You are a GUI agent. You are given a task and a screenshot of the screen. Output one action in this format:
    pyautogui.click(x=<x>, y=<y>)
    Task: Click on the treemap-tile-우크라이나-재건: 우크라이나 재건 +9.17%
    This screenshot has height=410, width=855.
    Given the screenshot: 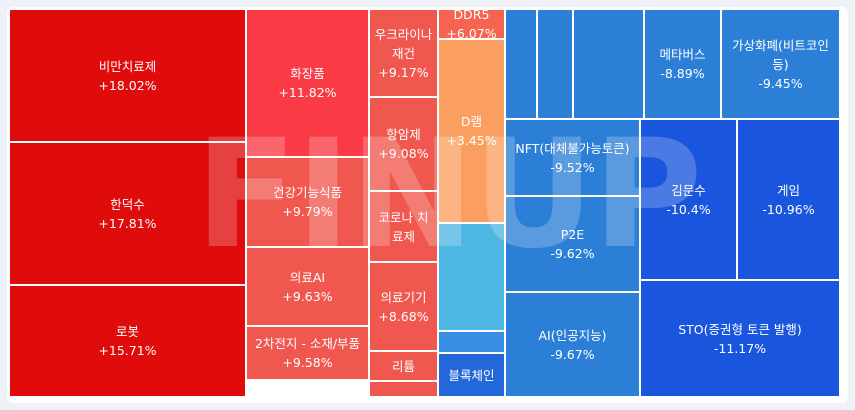 What is the action you would take?
    pyautogui.click(x=404, y=54)
    